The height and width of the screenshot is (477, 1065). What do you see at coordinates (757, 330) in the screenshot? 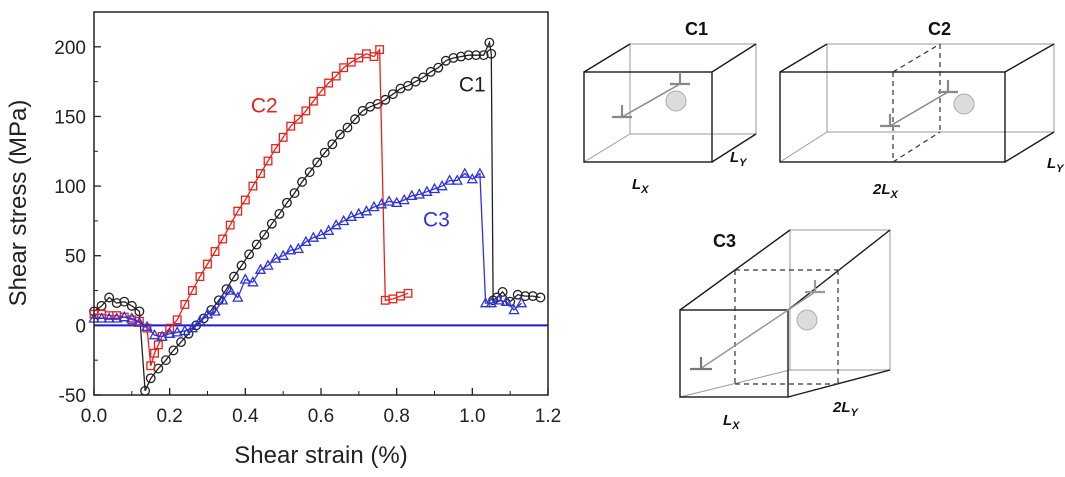
I see `c3-dislocation-line` at bounding box center [757, 330].